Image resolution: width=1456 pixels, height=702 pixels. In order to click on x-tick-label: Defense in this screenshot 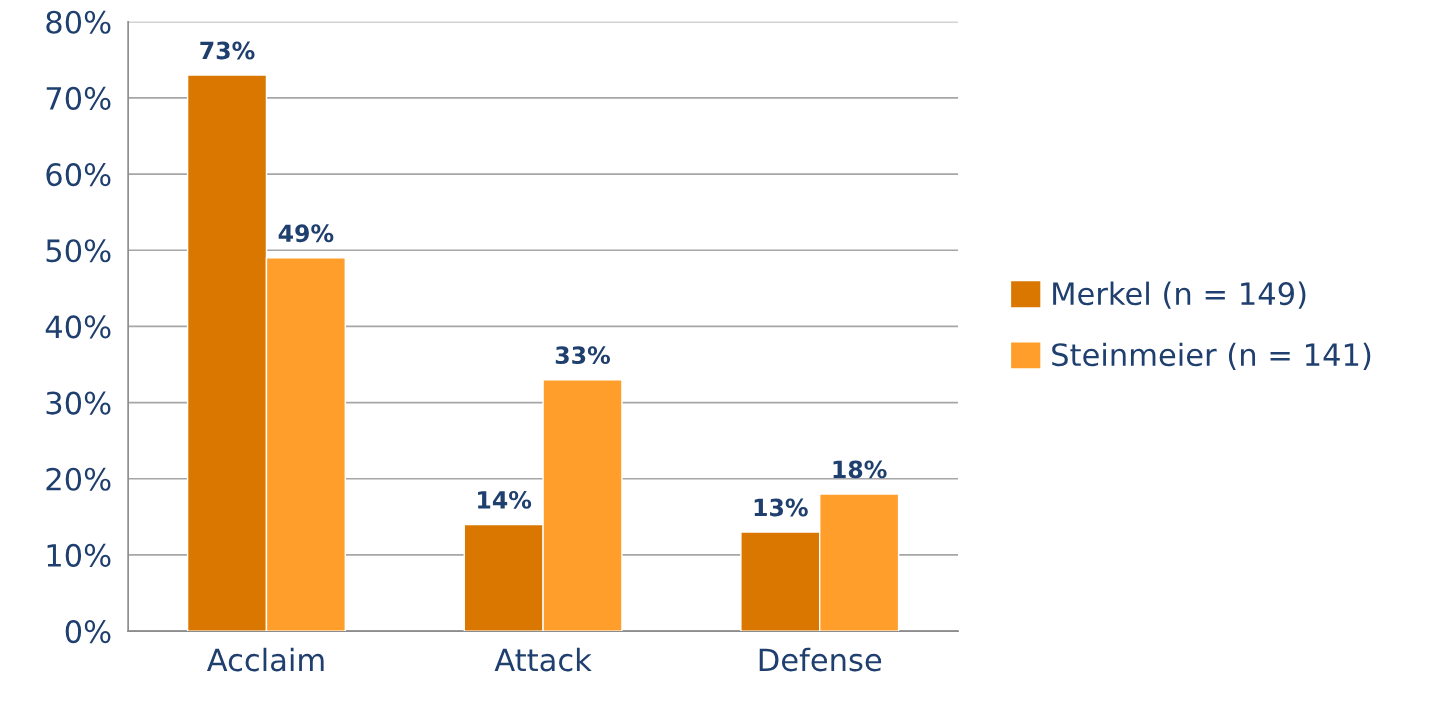, I will do `click(820, 659)`.